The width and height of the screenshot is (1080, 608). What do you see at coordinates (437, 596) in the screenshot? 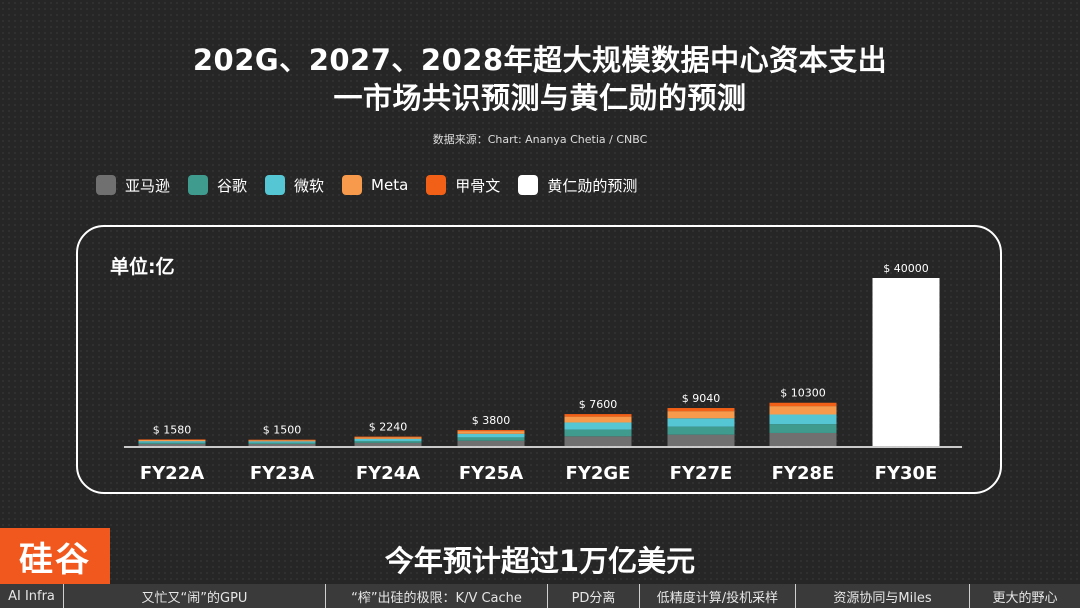
I see `chapter-item-kv-cache: “榨”出硅的极限：K/V Cache` at bounding box center [437, 596].